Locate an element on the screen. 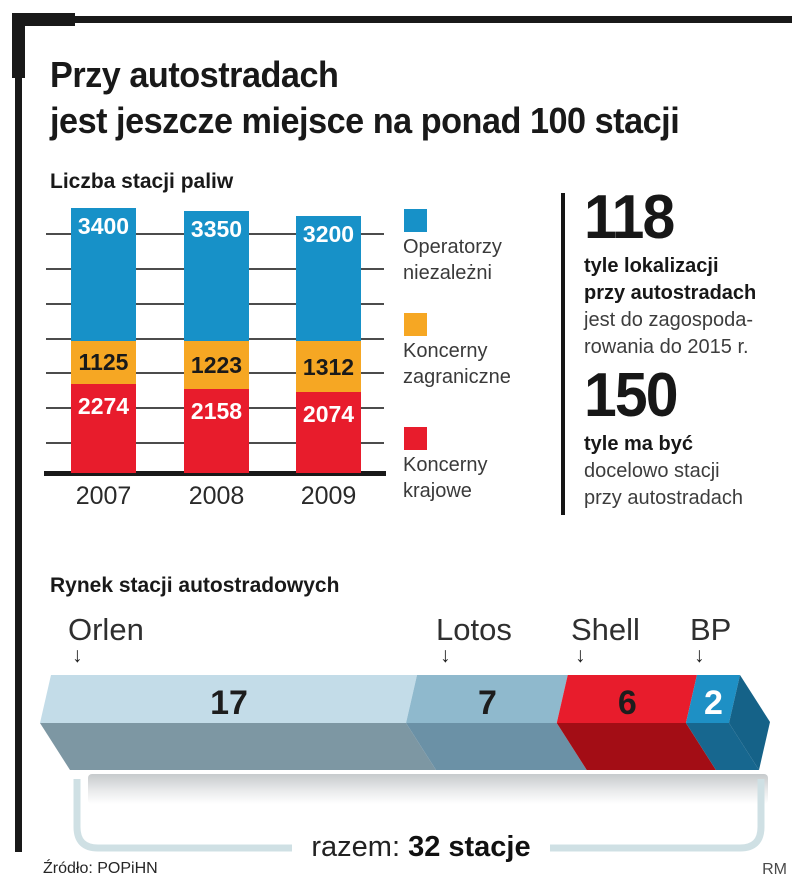 Image resolution: width=805 pixels, height=886 pixels. brand-label: Shell is located at coordinates (605, 629).